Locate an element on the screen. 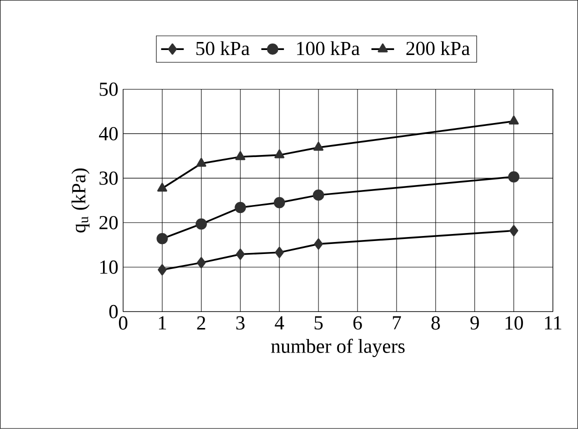 This screenshot has height=429, width=578. y-tick-label: 40 is located at coordinates (108, 134).